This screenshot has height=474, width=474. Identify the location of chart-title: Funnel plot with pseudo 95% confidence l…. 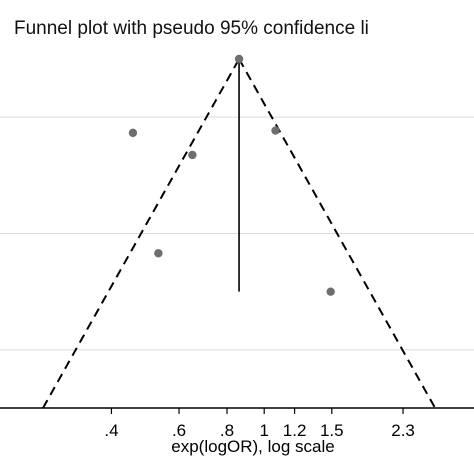
(191, 28).